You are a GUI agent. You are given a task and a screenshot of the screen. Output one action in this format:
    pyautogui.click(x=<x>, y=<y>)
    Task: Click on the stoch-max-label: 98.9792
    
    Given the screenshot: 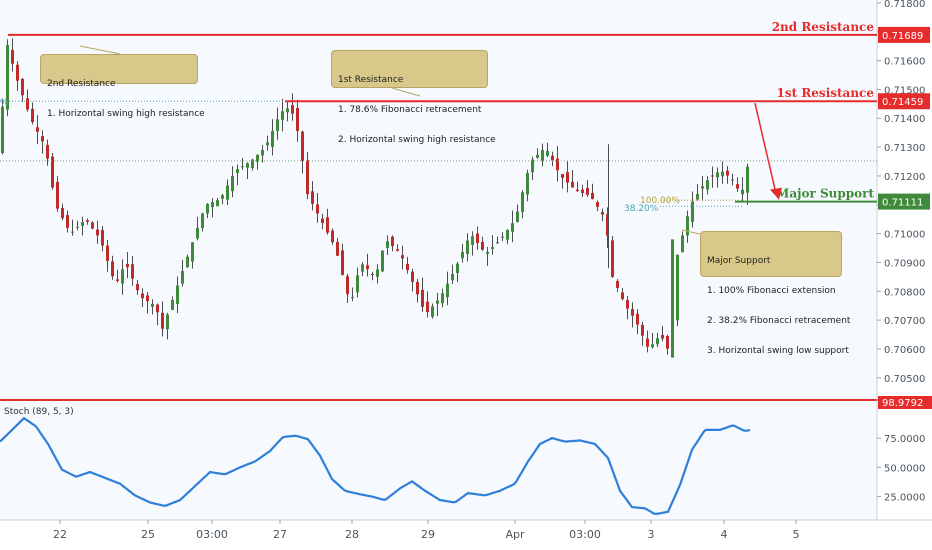 What is the action you would take?
    pyautogui.click(x=902, y=403)
    